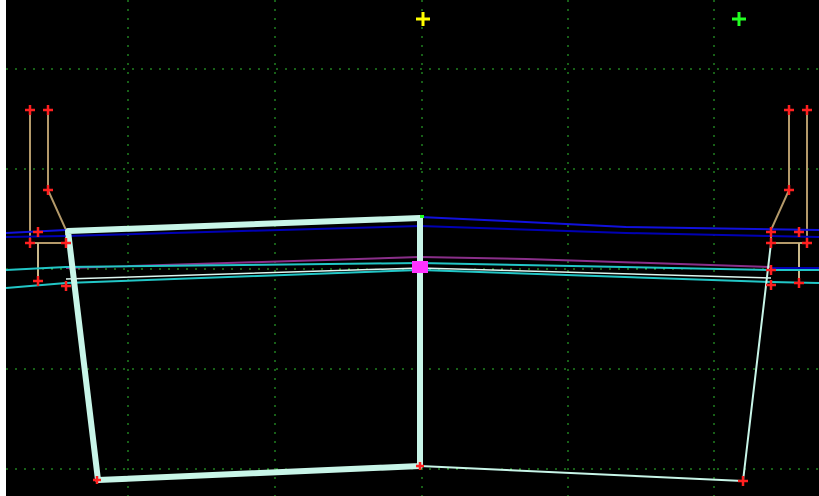 The image size is (819, 496). I want to click on centerline-plus-icon, so click(423, 19).